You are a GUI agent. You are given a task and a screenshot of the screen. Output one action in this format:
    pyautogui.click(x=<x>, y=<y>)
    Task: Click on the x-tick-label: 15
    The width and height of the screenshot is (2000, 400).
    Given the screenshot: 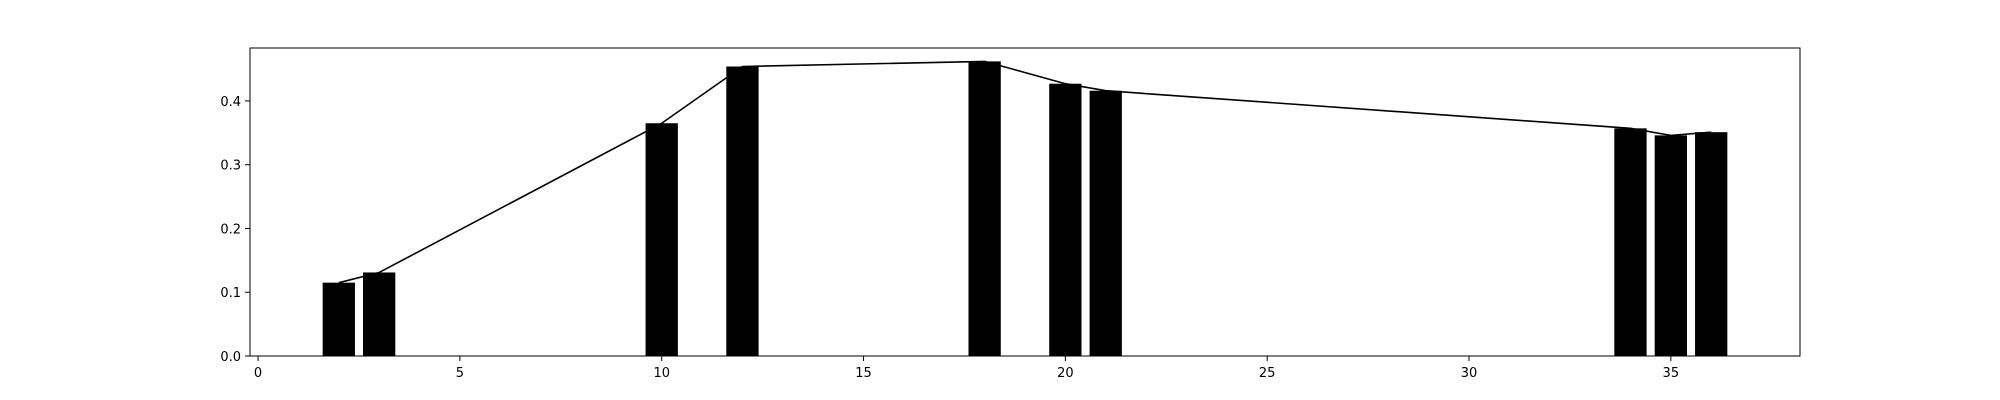 What is the action you would take?
    pyautogui.click(x=863, y=373)
    